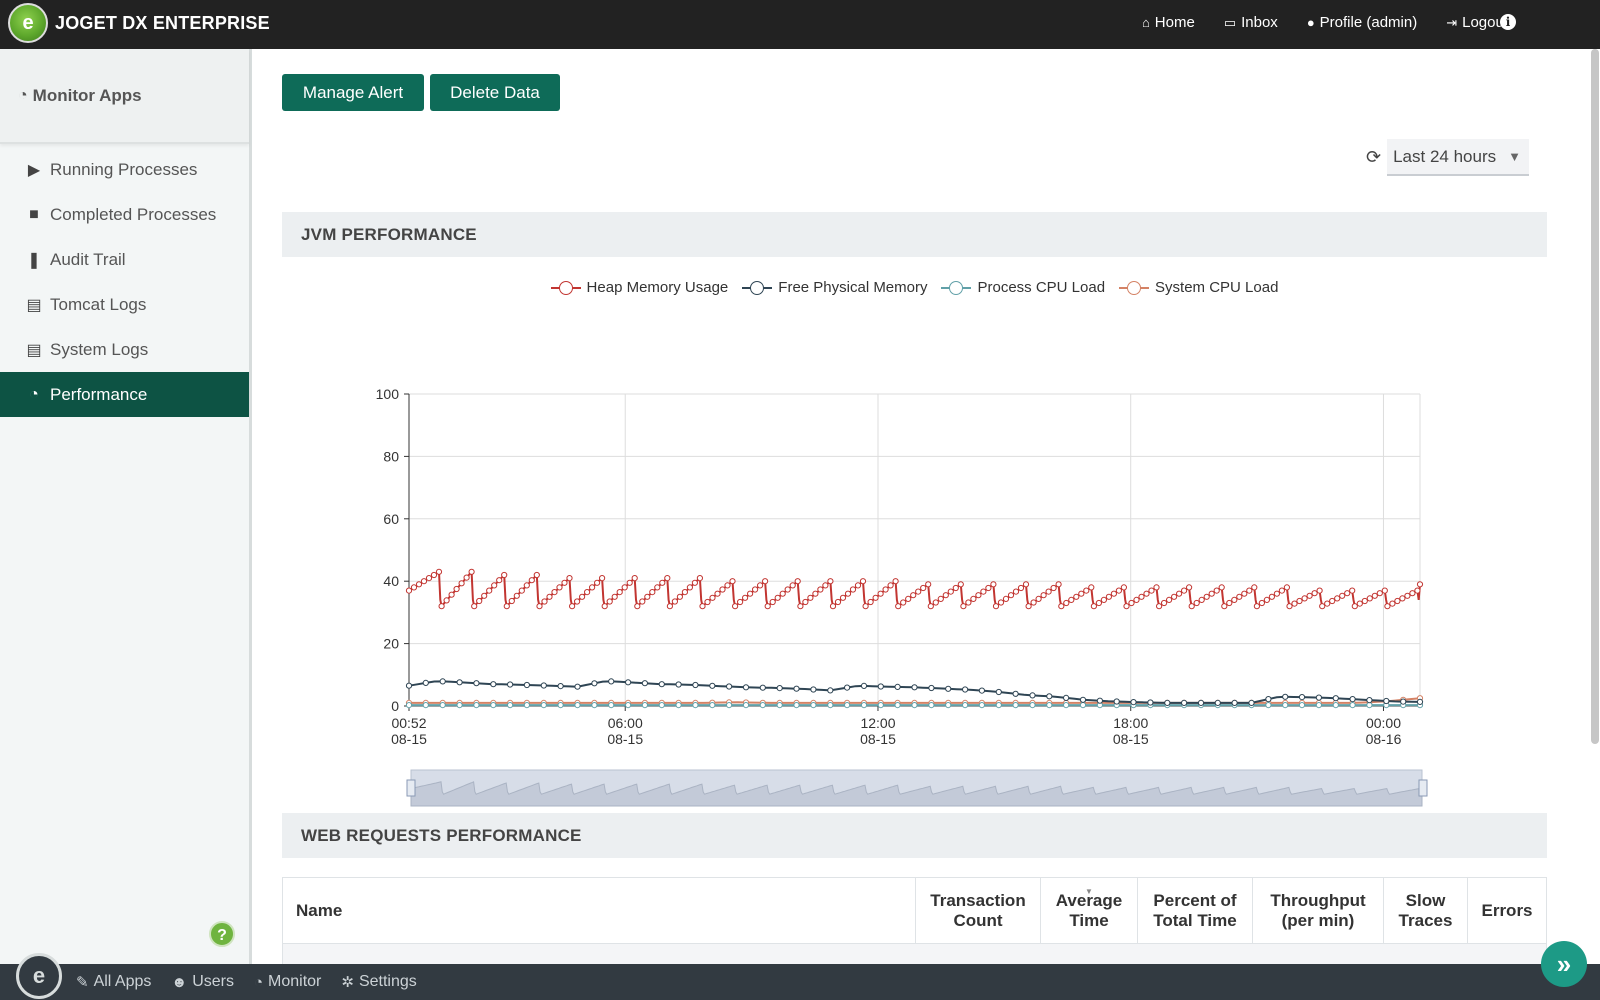 The width and height of the screenshot is (1600, 1000). I want to click on admin-bar-logo-icon: e, so click(39, 976).